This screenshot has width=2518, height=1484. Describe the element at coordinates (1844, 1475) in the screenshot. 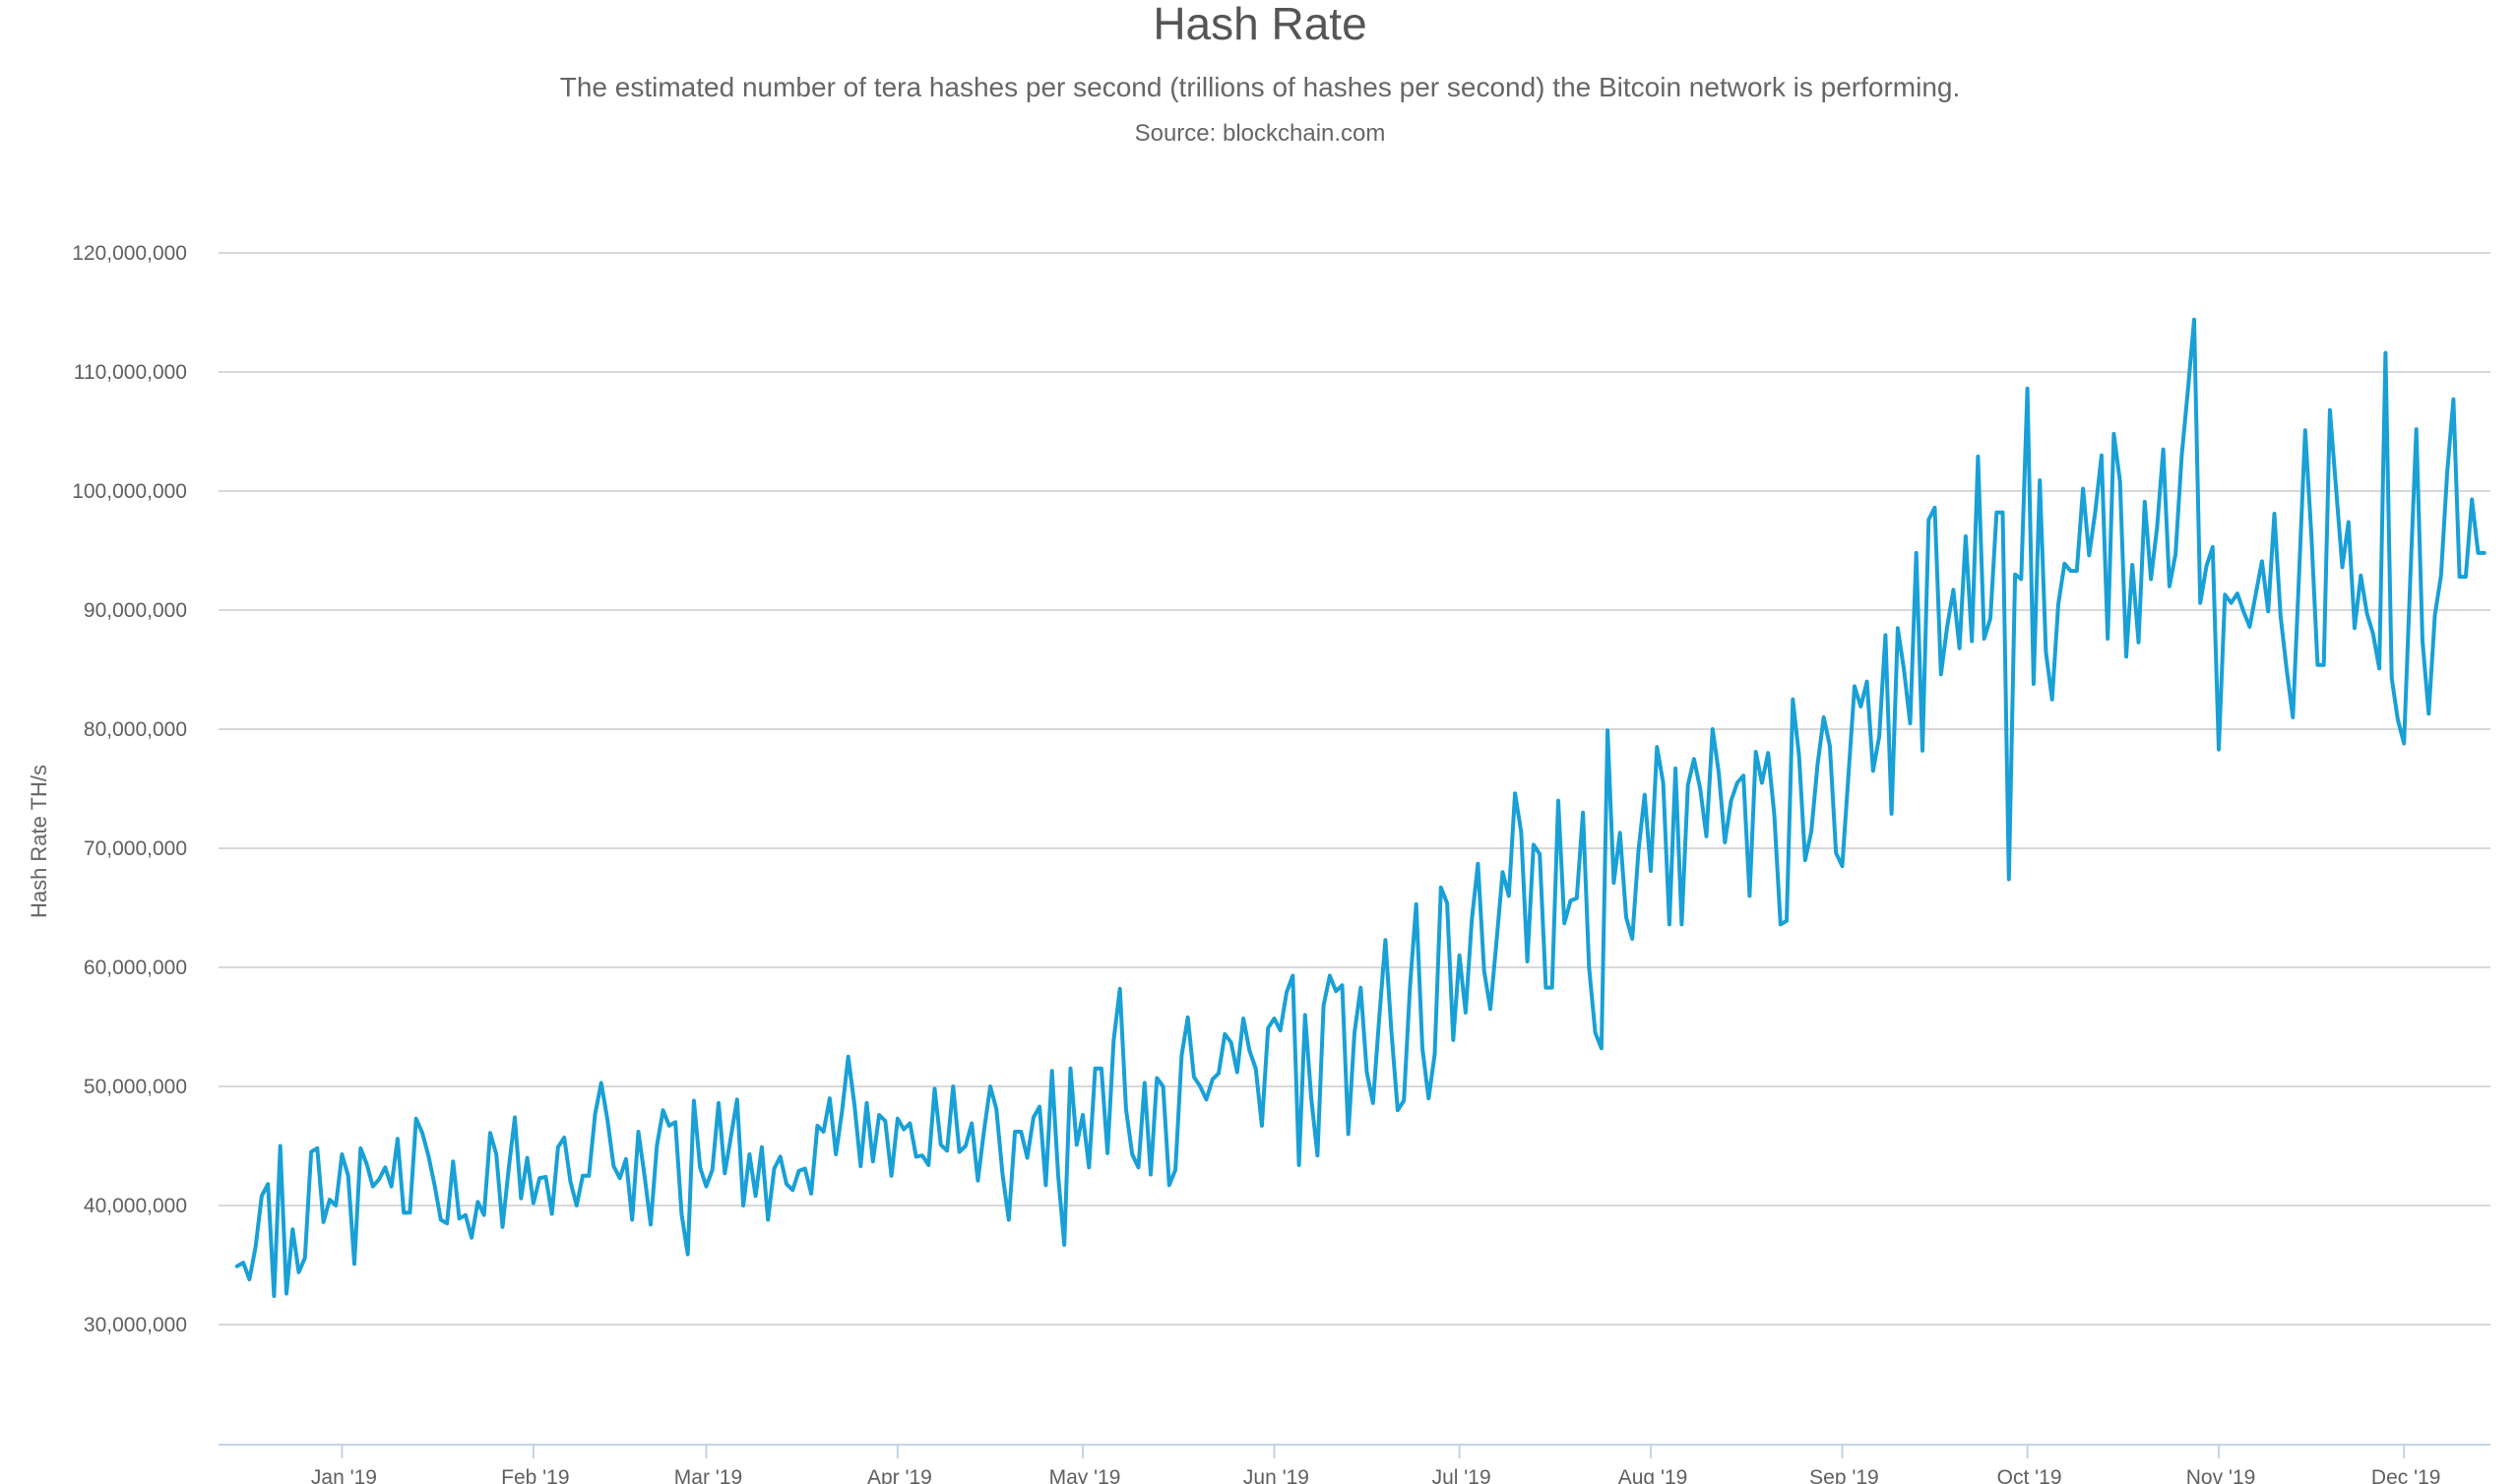

I see `x-tick-label: Sep '19` at that location.